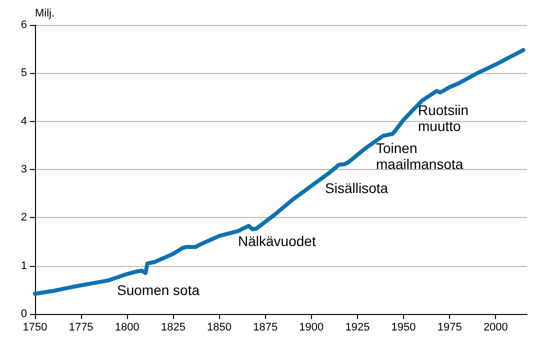 This screenshot has width=547, height=344. What do you see at coordinates (23, 314) in the screenshot?
I see `y-tick-label: 0` at bounding box center [23, 314].